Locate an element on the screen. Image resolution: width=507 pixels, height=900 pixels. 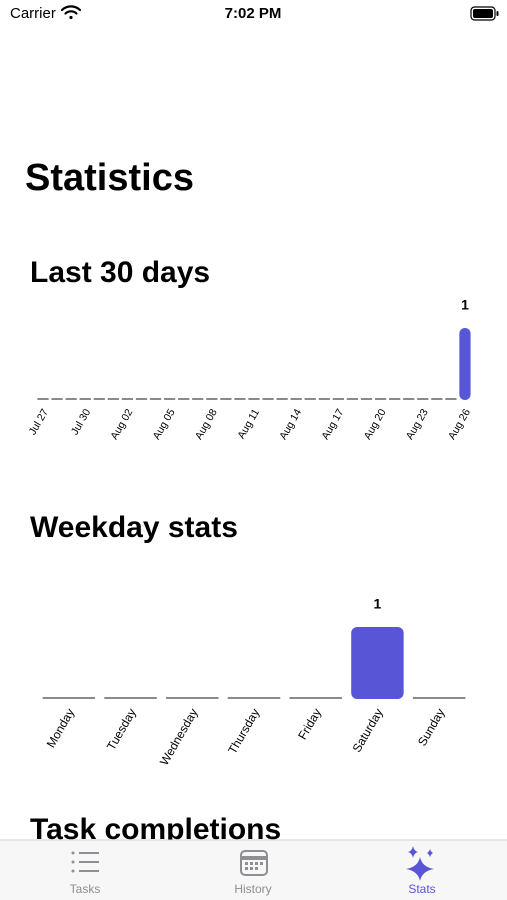
x-tick-label: Jul 30 is located at coordinates (81, 422).